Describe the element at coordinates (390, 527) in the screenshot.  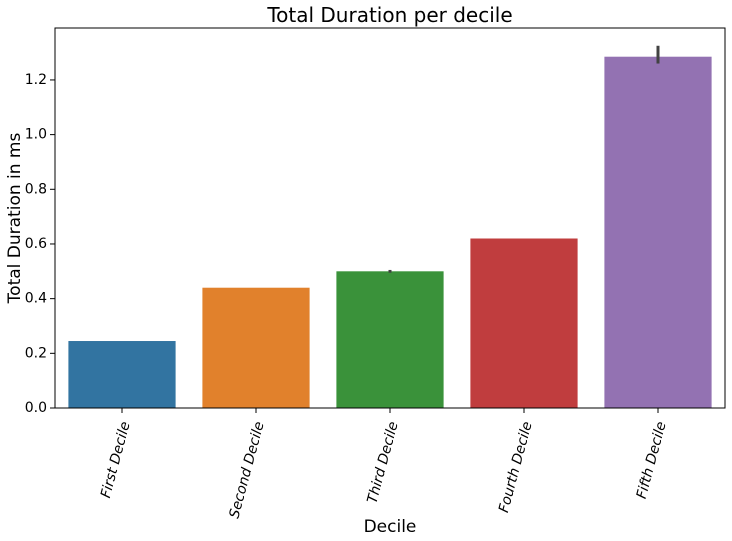
I see `x-axis-label: Decile` at that location.